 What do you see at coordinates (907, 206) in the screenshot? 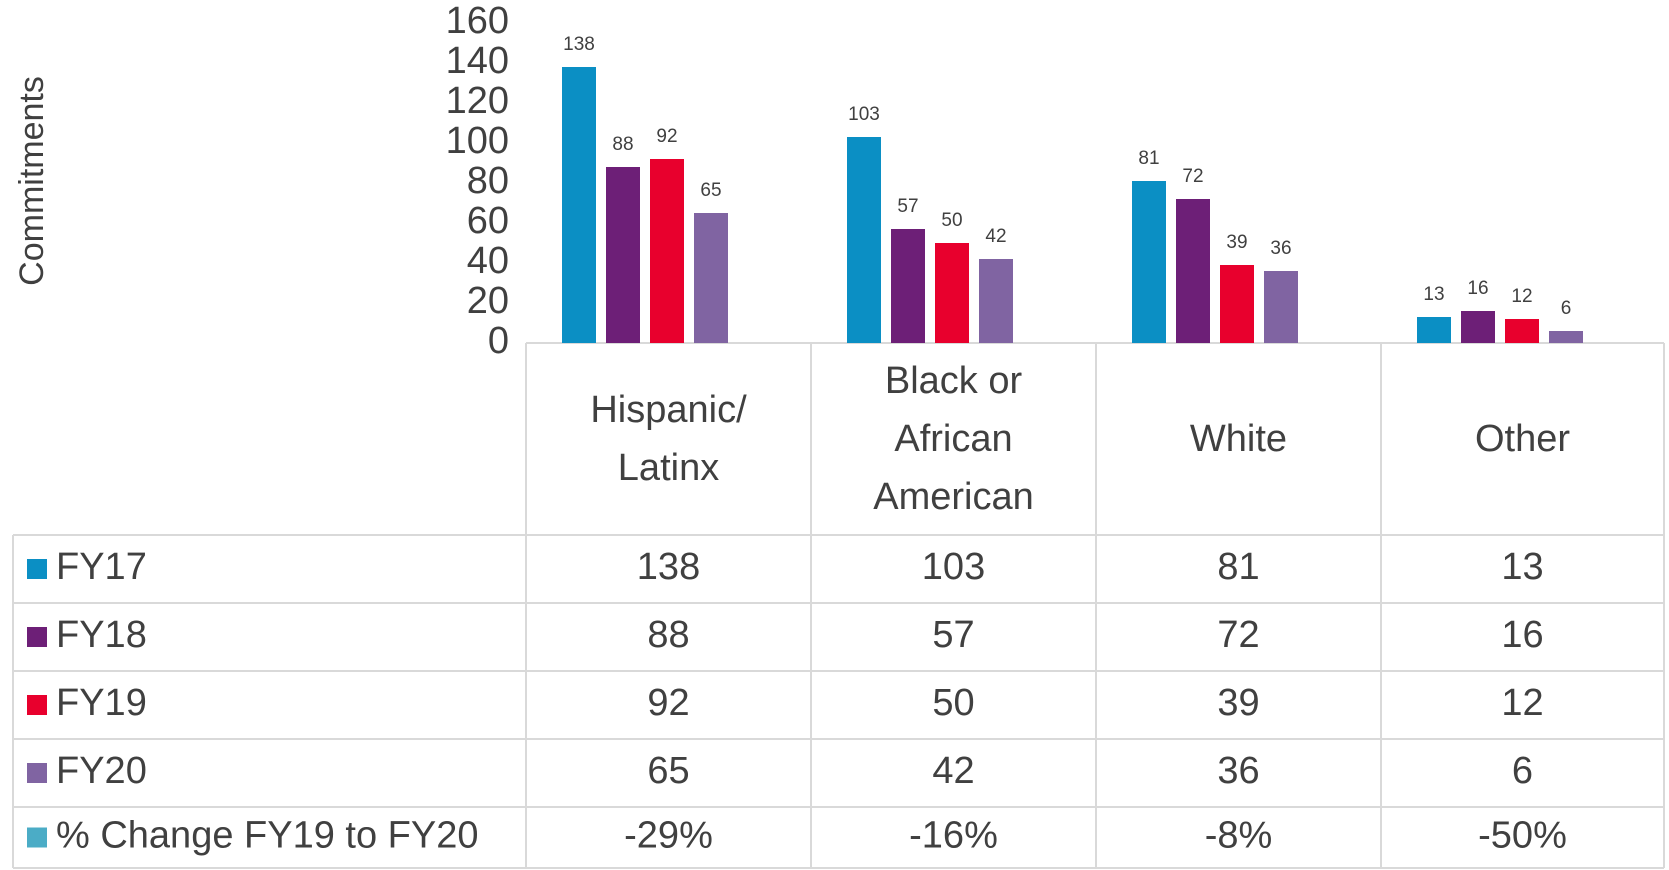
I see `data-label: 57` at bounding box center [907, 206].